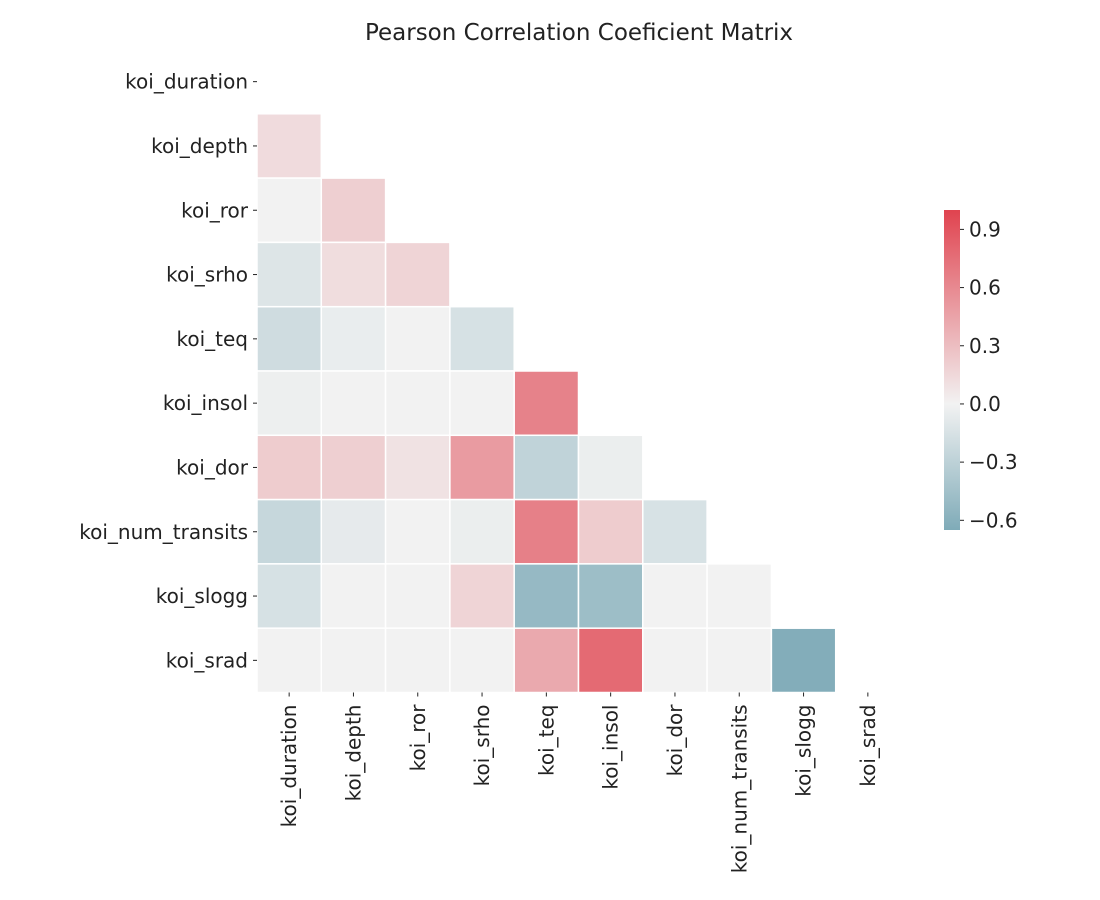  I want to click on row-label: koi_duration, so click(186, 82).